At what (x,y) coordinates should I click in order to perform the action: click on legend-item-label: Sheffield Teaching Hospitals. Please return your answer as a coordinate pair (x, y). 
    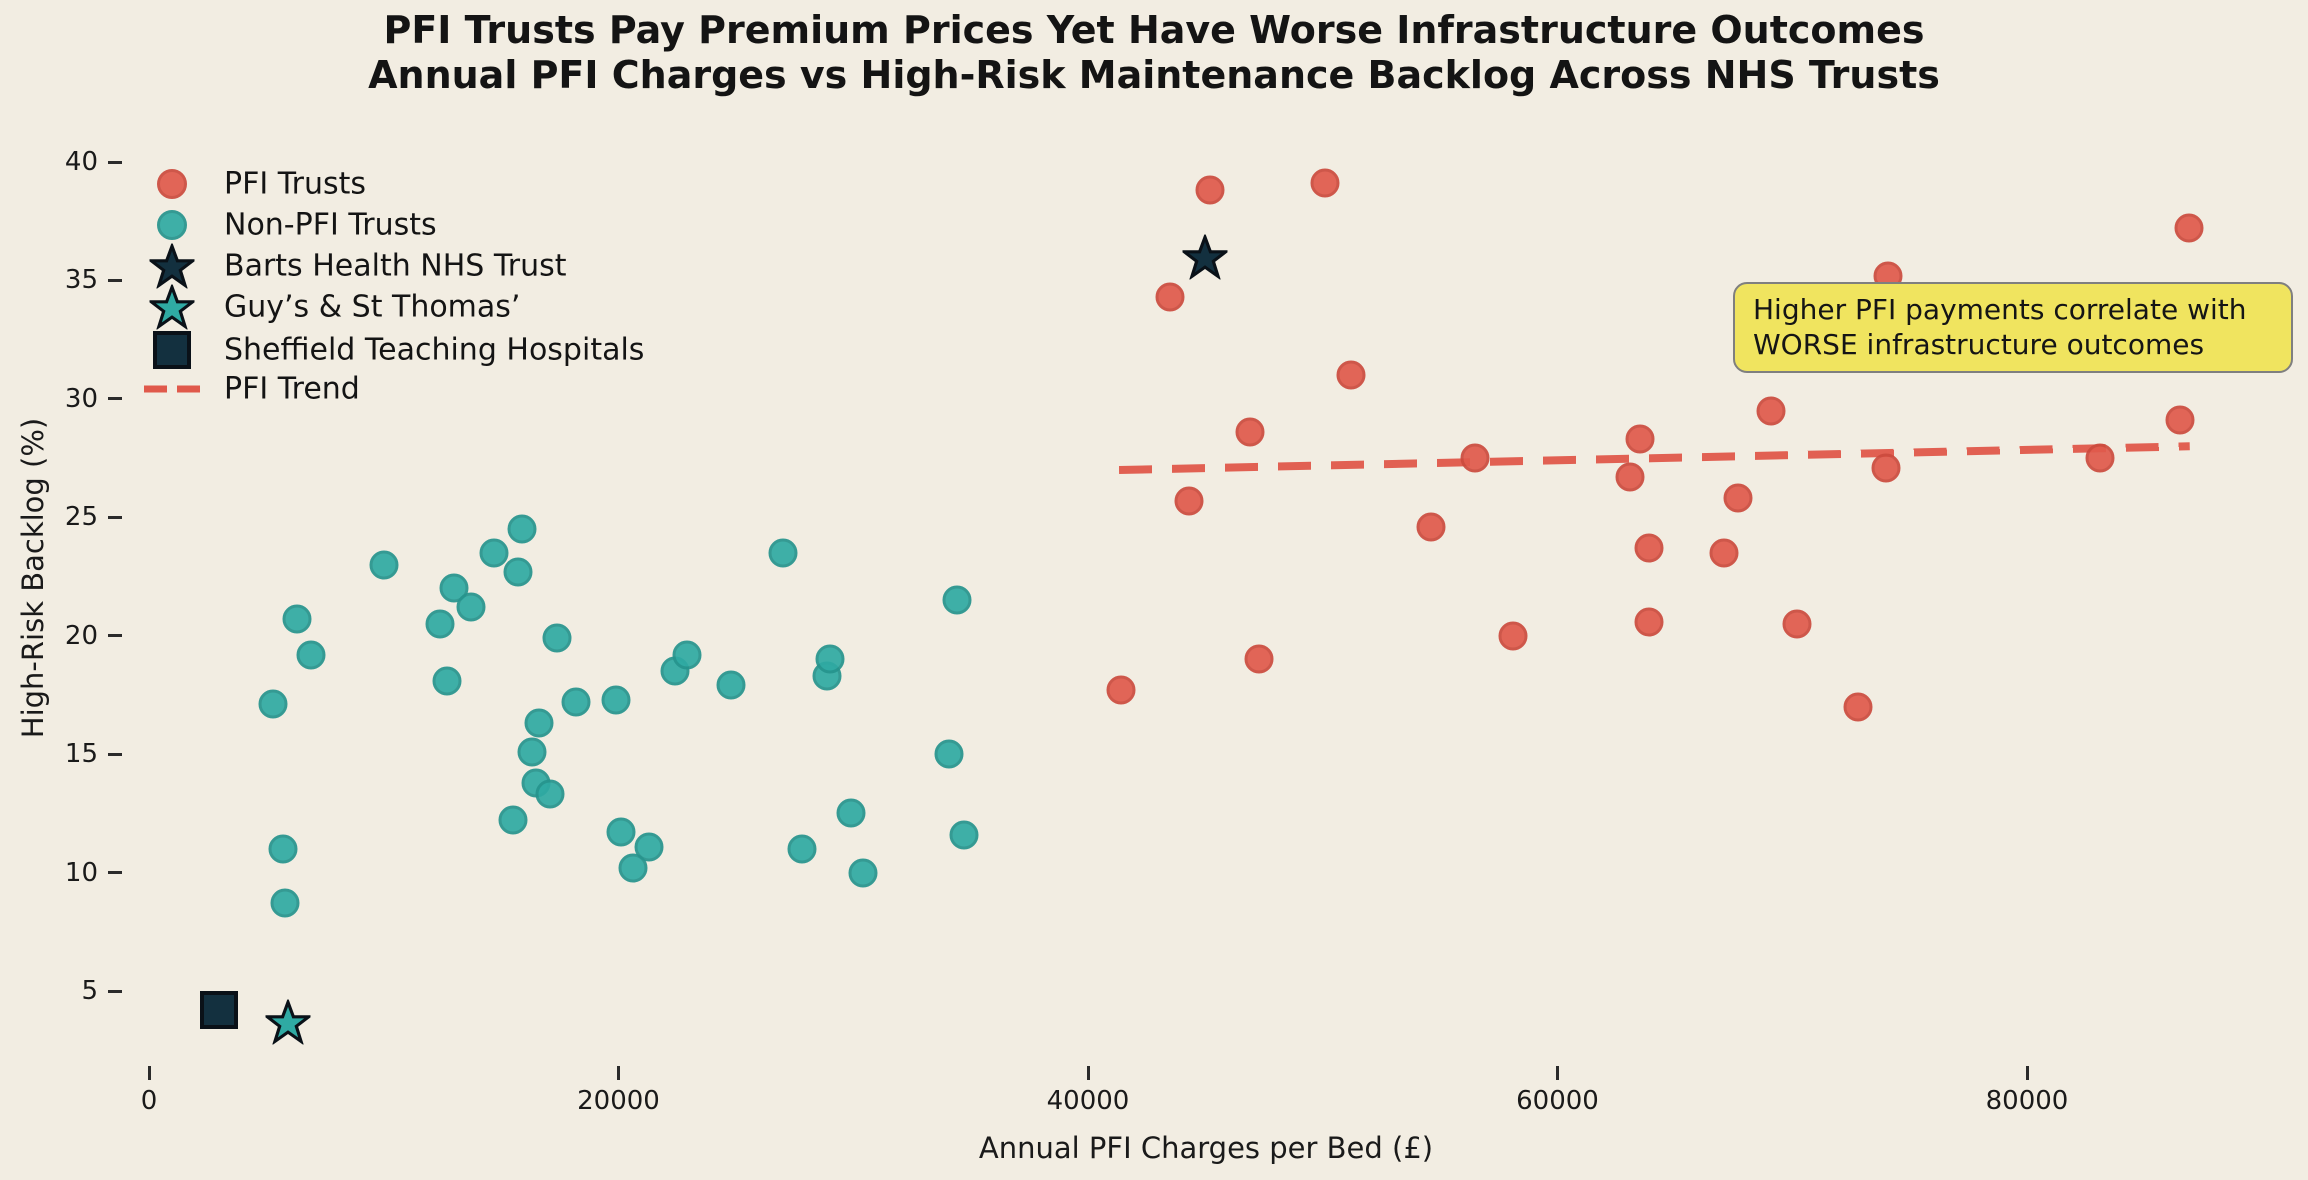
    Looking at the image, I should click on (434, 350).